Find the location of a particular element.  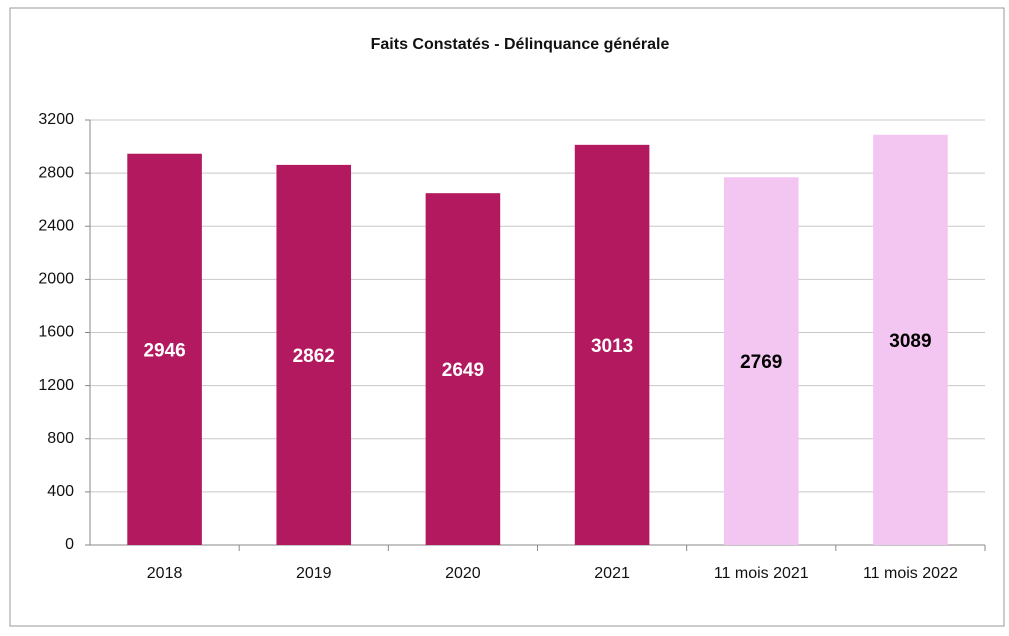

y-tick-label: 2400 is located at coordinates (56, 225).